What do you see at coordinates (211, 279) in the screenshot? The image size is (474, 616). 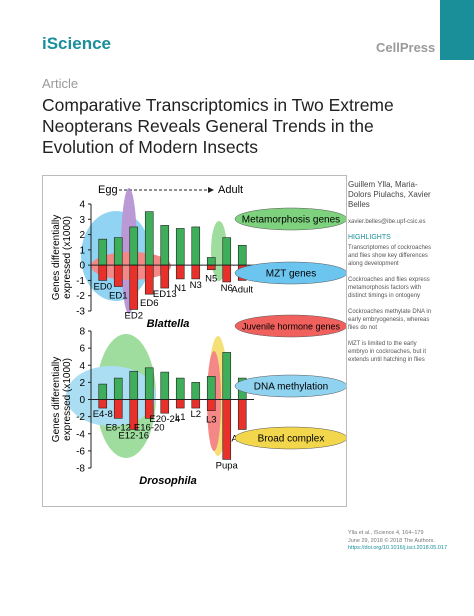 I see `category-label: N5` at bounding box center [211, 279].